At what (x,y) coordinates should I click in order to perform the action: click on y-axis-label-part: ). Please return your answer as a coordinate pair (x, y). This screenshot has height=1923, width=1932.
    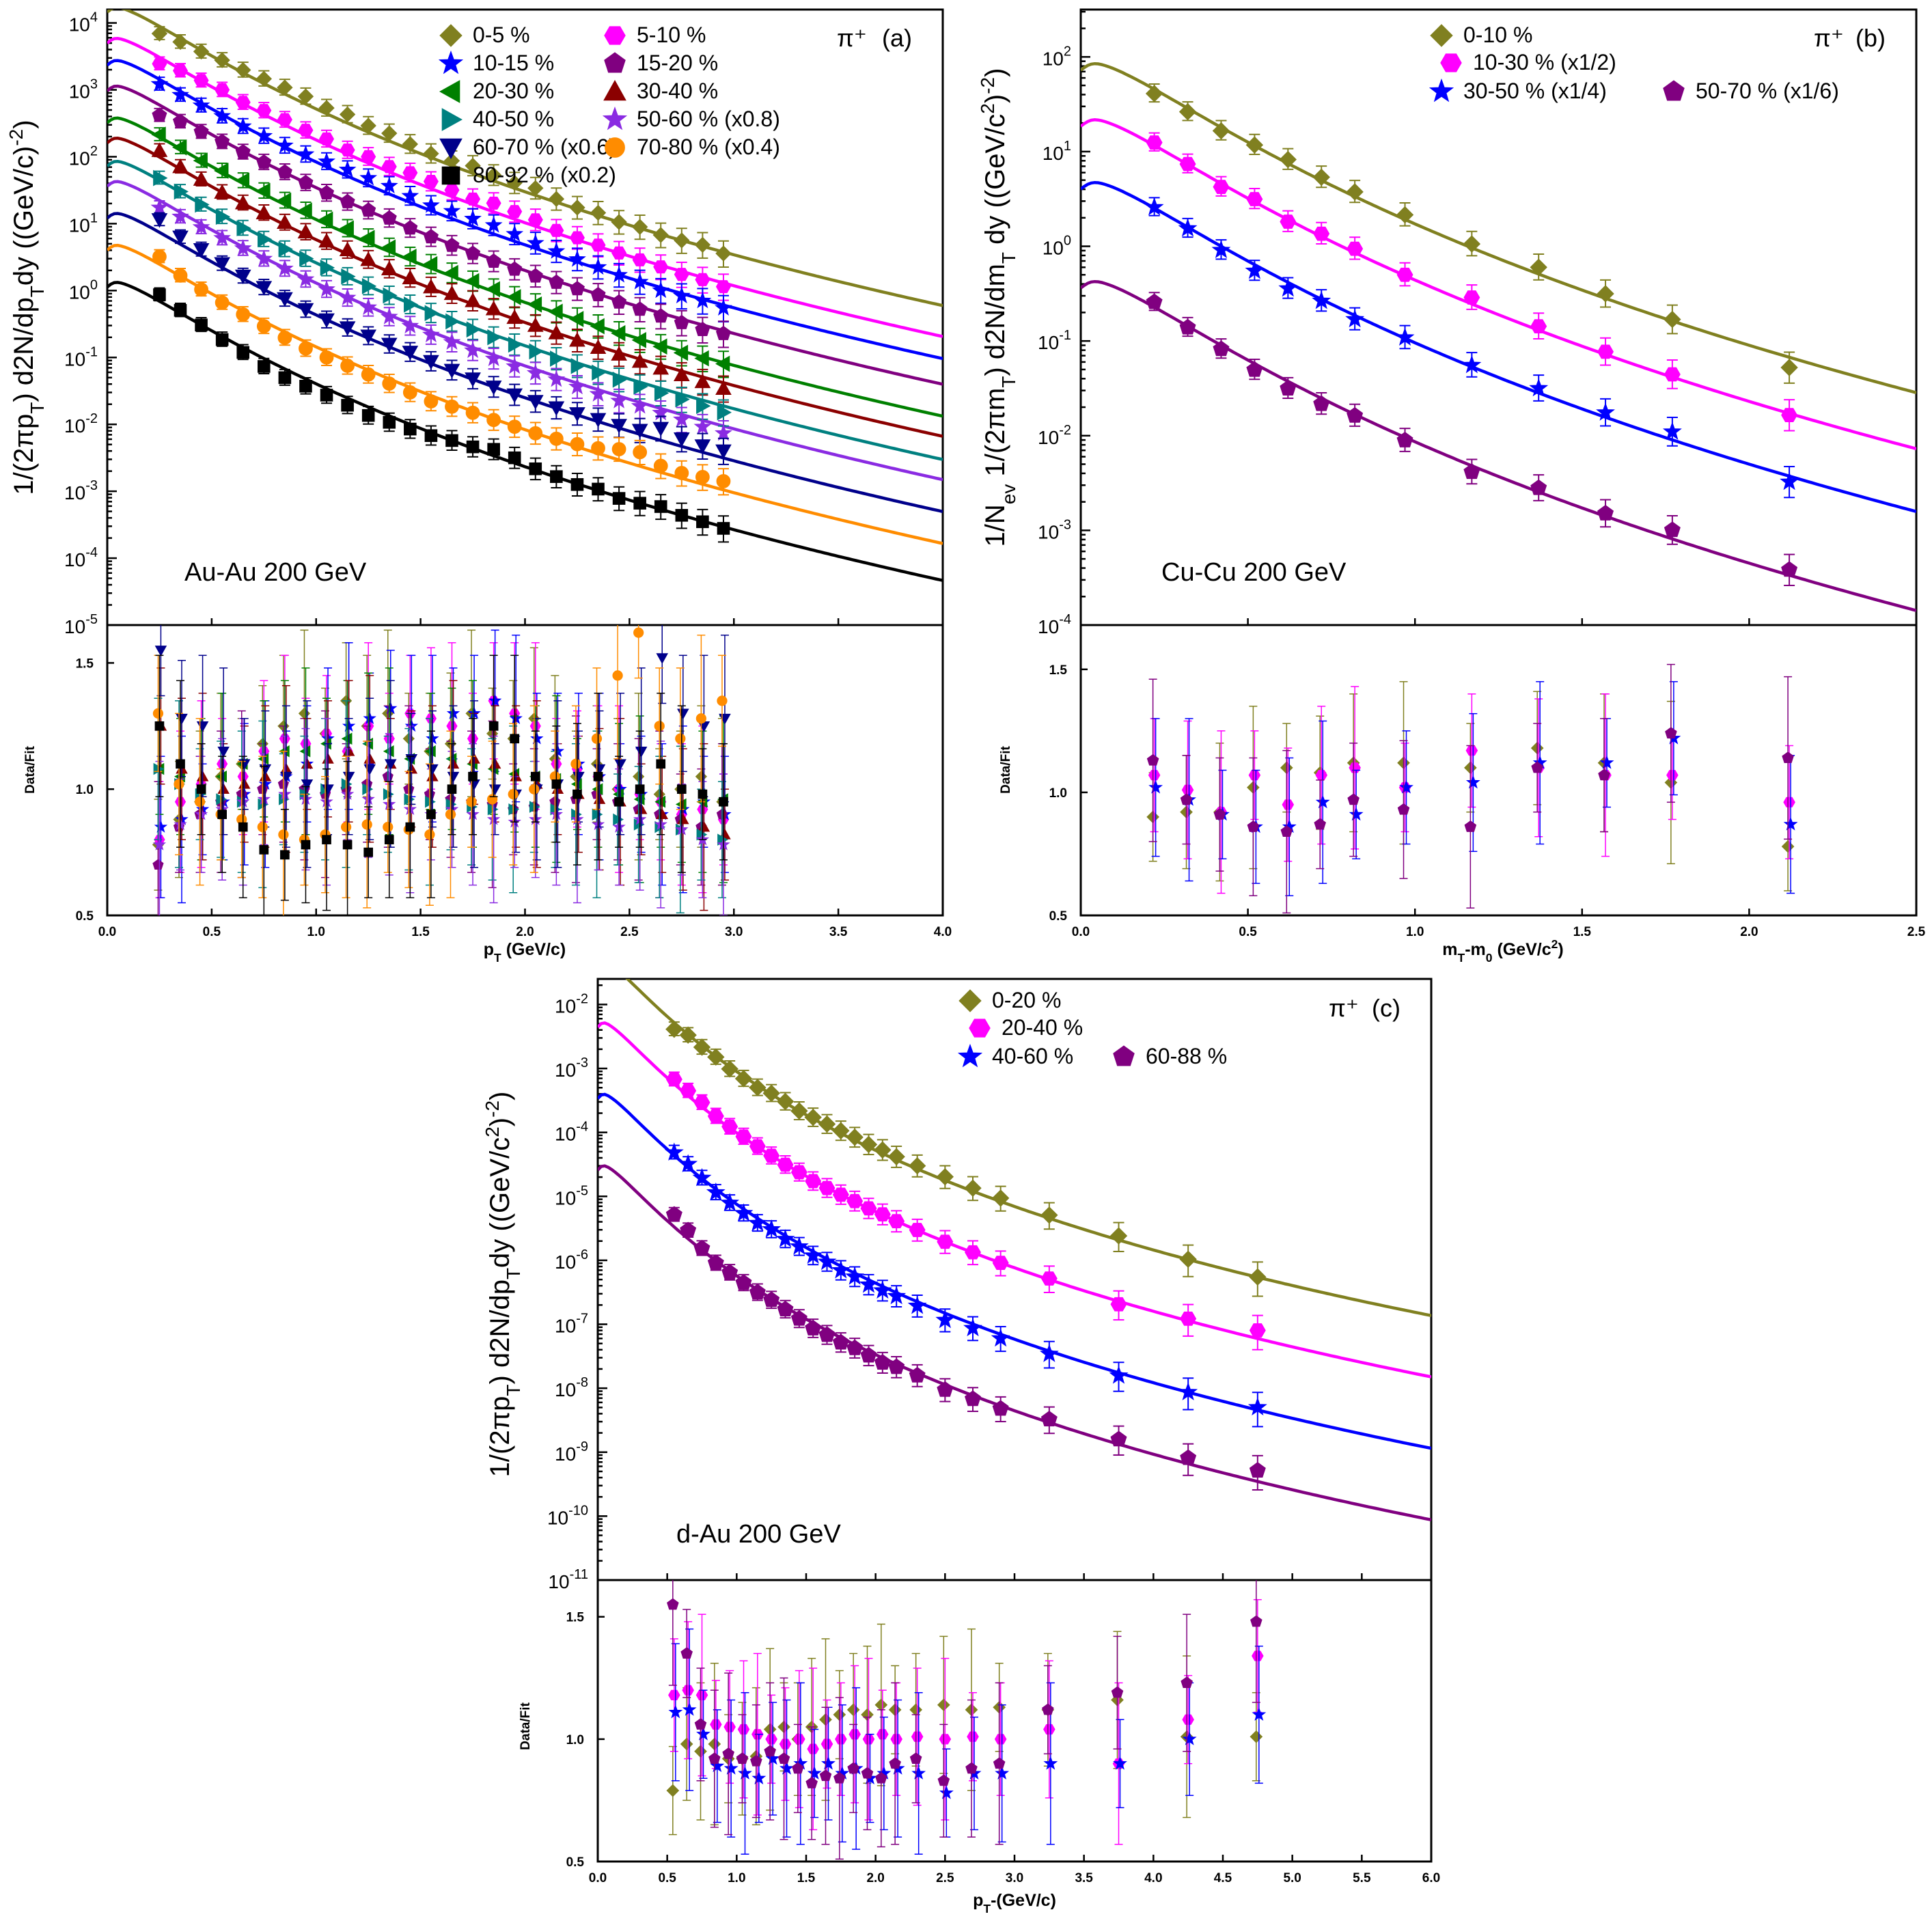
    Looking at the image, I should click on (500, 1096).